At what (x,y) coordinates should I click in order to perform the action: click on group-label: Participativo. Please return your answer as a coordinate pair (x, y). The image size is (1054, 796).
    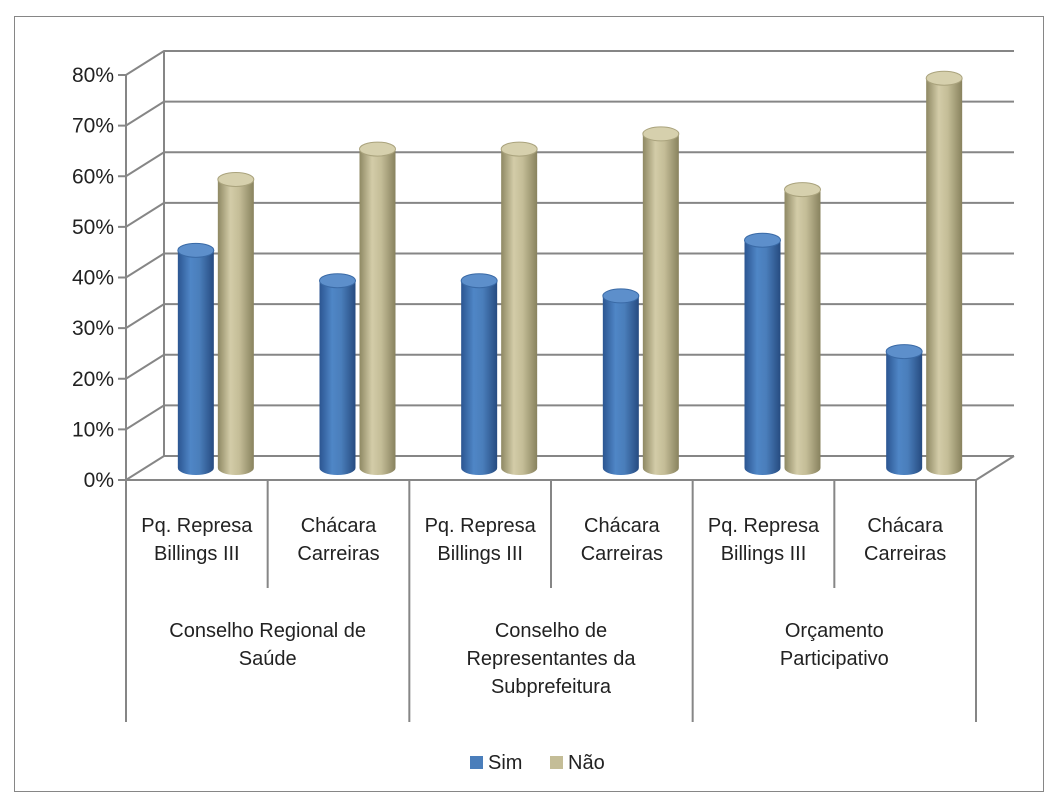
    Looking at the image, I should click on (834, 659).